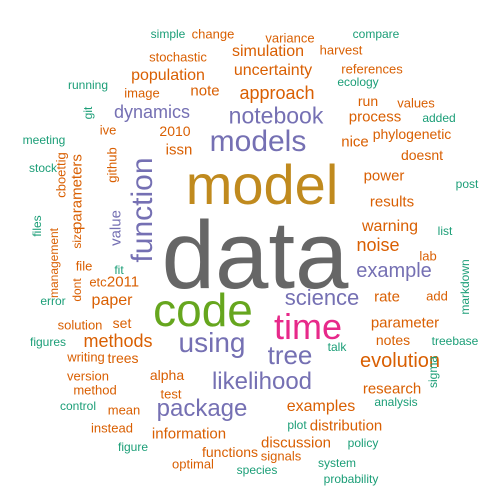 The height and width of the screenshot is (504, 504). What do you see at coordinates (202, 408) in the screenshot?
I see `word: package` at bounding box center [202, 408].